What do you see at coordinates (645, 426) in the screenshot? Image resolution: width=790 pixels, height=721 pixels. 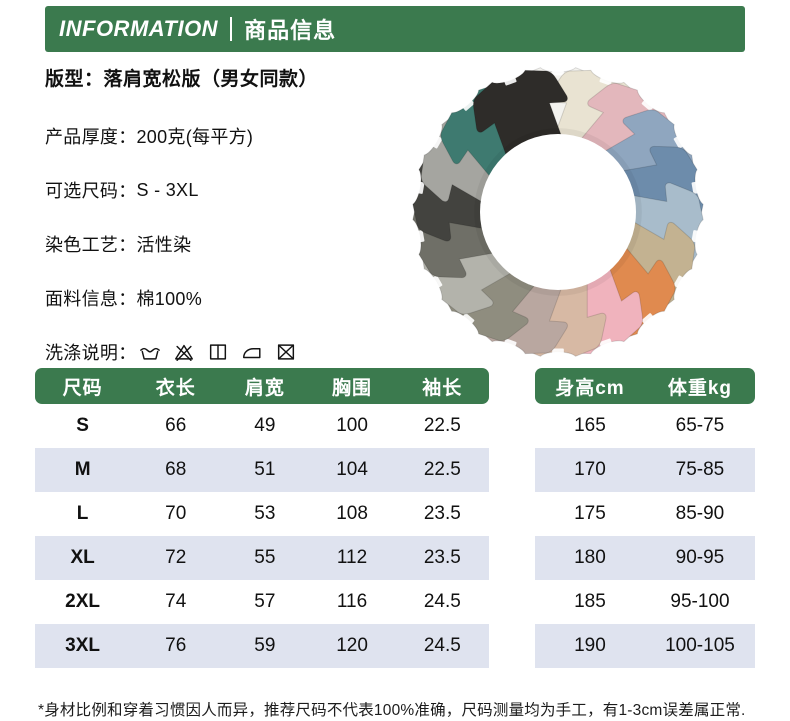 I see `table-row: 165 65-75` at bounding box center [645, 426].